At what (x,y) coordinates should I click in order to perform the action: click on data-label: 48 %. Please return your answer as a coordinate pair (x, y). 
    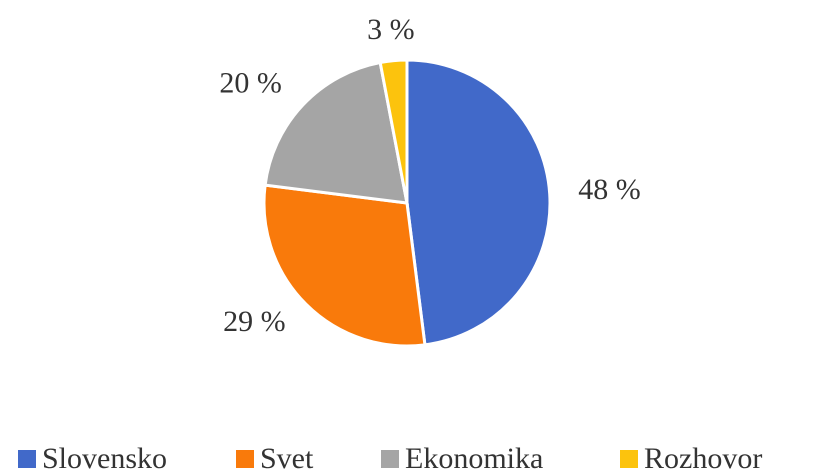
    Looking at the image, I should click on (609, 189).